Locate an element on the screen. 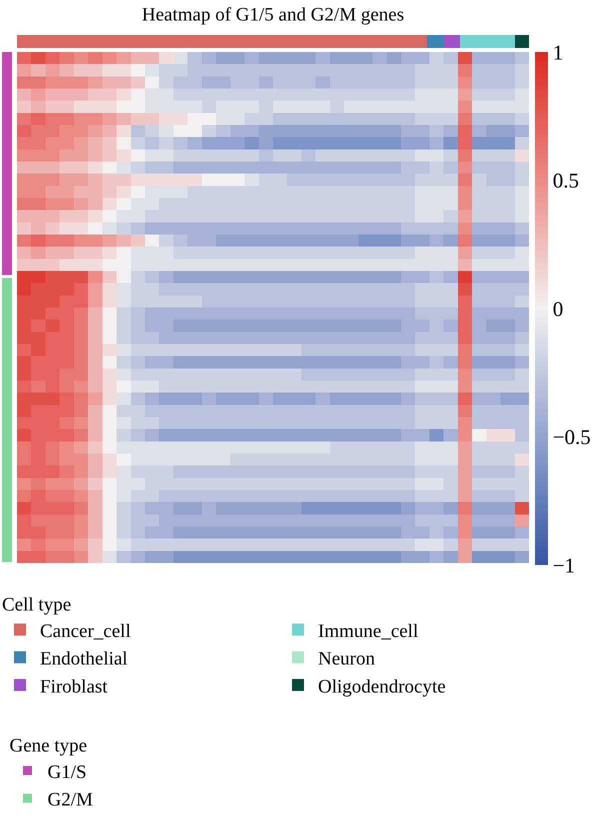  chart-title: Heatmap of G1/5 and G2/M genes is located at coordinates (273, 15).